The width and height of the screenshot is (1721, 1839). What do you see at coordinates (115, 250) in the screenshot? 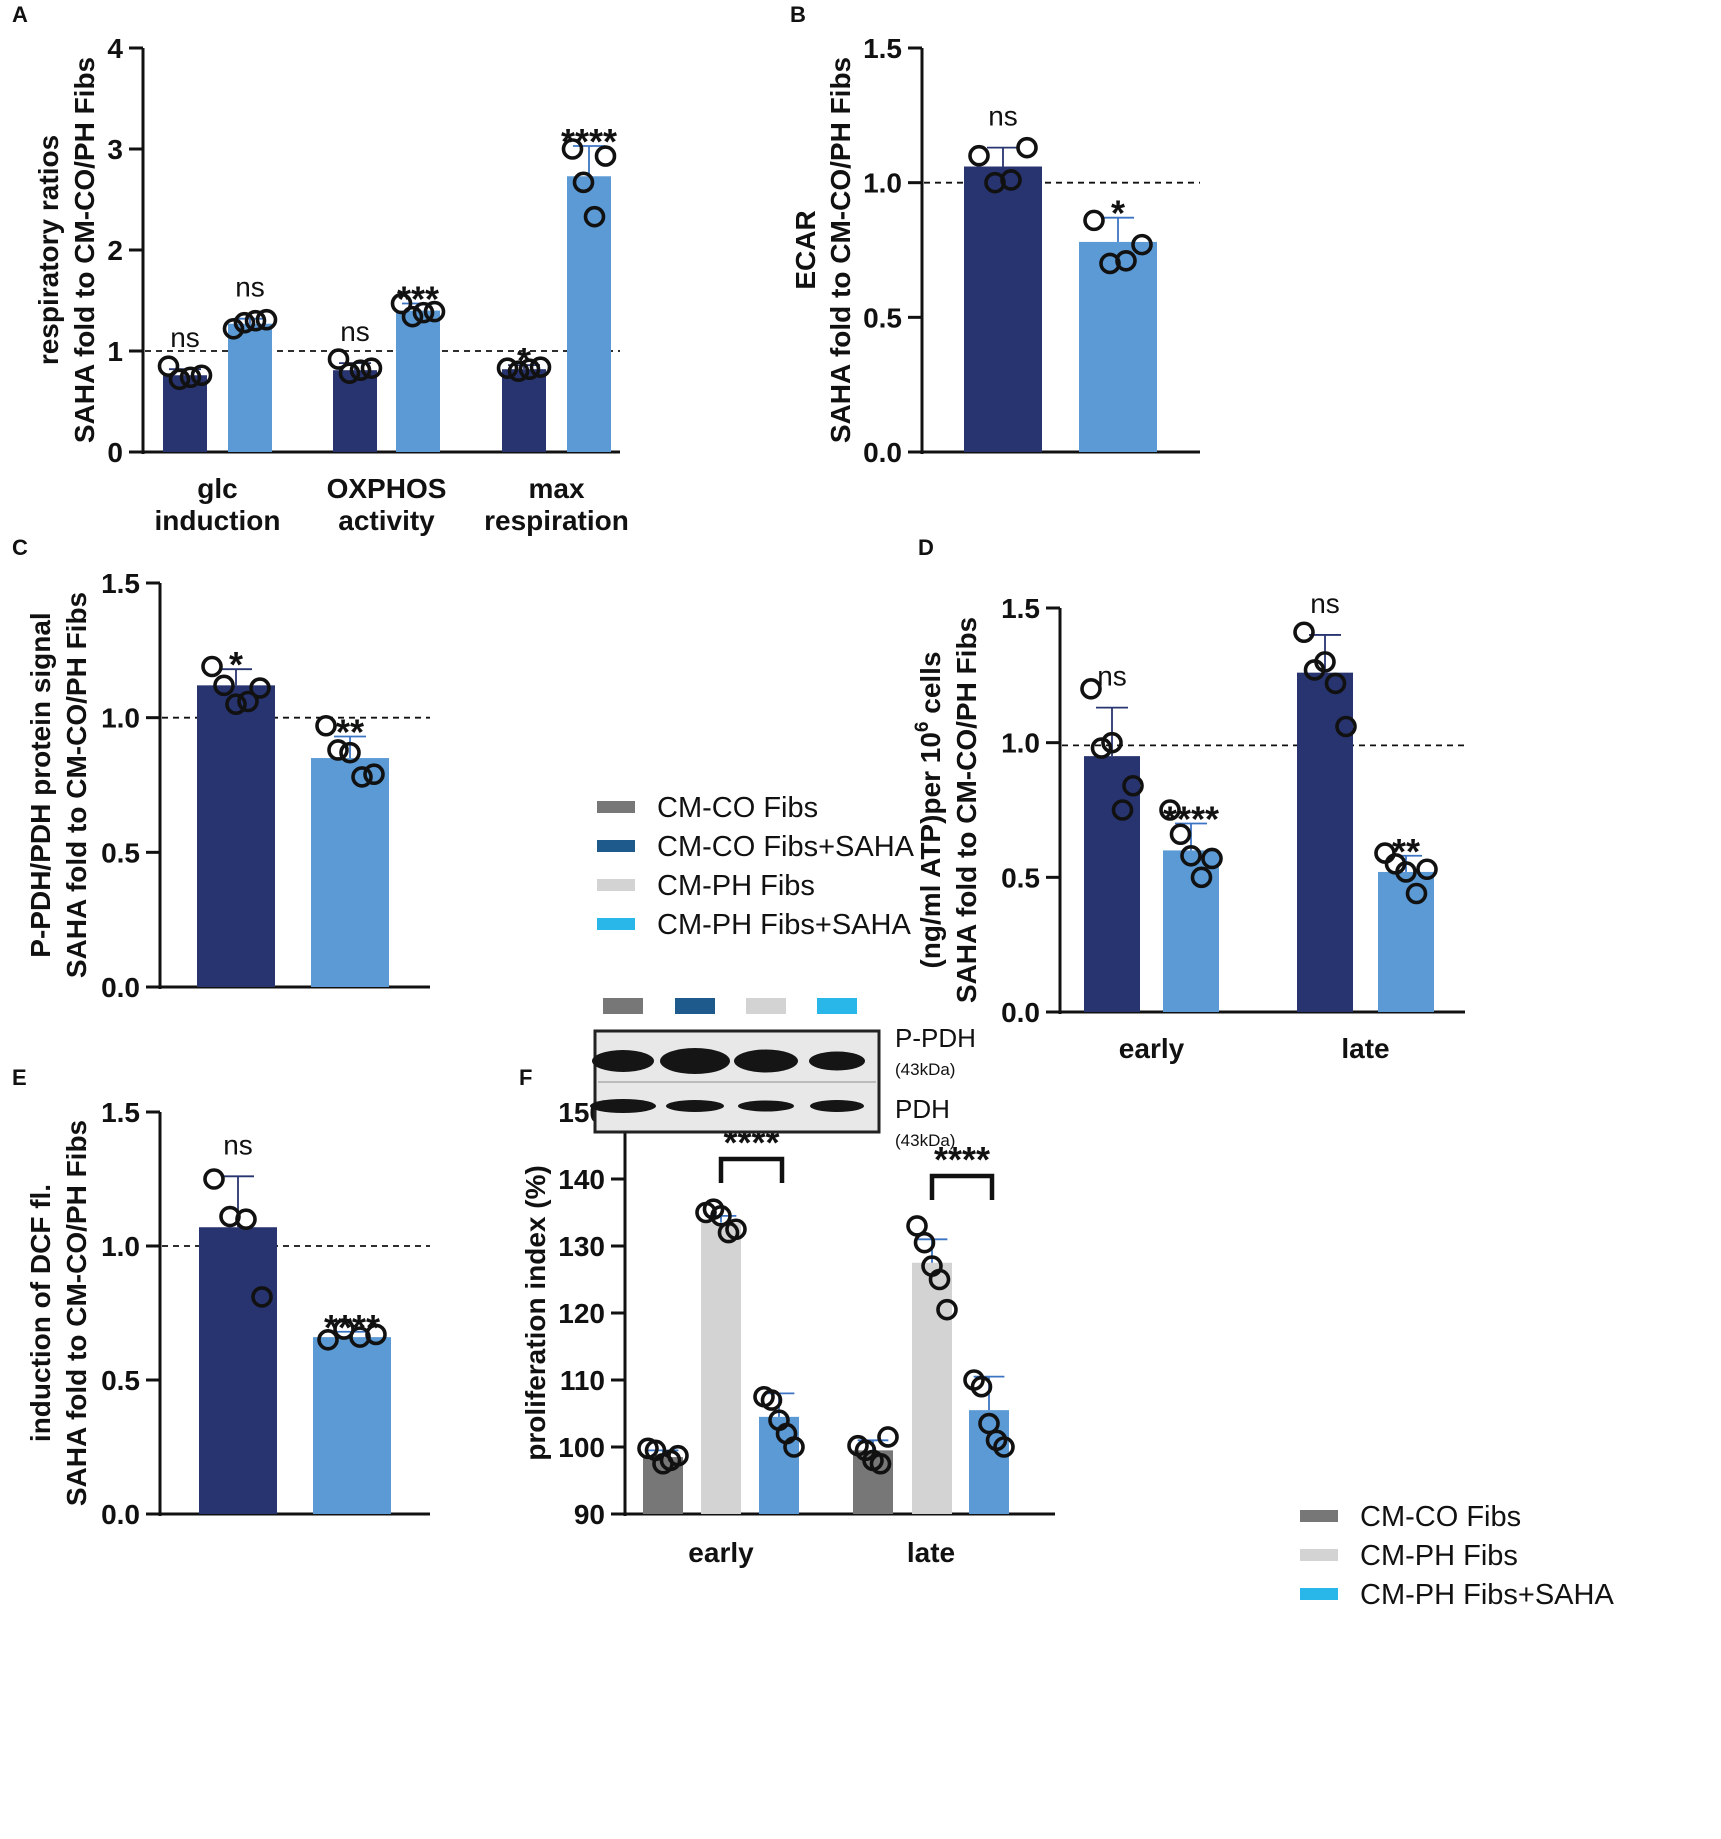
I see `y-tick-label: 2` at bounding box center [115, 250].